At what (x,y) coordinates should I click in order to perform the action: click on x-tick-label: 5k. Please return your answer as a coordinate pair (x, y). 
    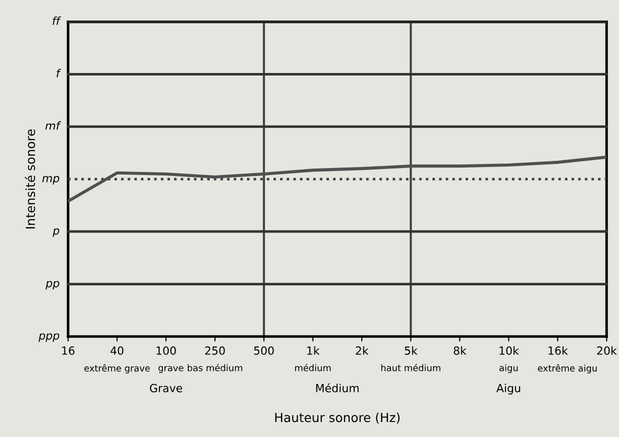
    Looking at the image, I should click on (411, 350).